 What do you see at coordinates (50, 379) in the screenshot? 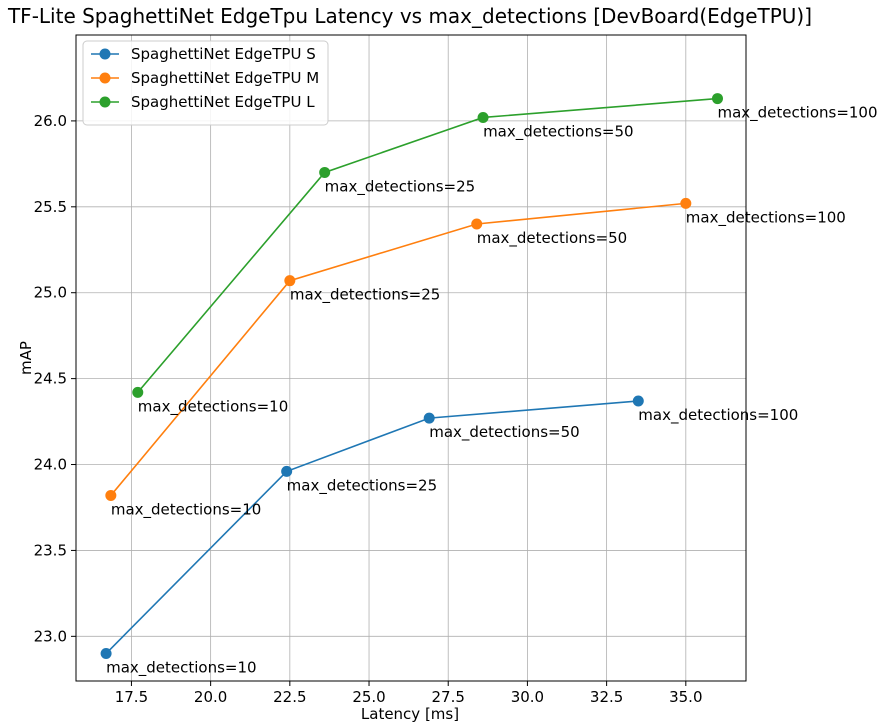
I see `y-tick-label: 24.5` at bounding box center [50, 379].